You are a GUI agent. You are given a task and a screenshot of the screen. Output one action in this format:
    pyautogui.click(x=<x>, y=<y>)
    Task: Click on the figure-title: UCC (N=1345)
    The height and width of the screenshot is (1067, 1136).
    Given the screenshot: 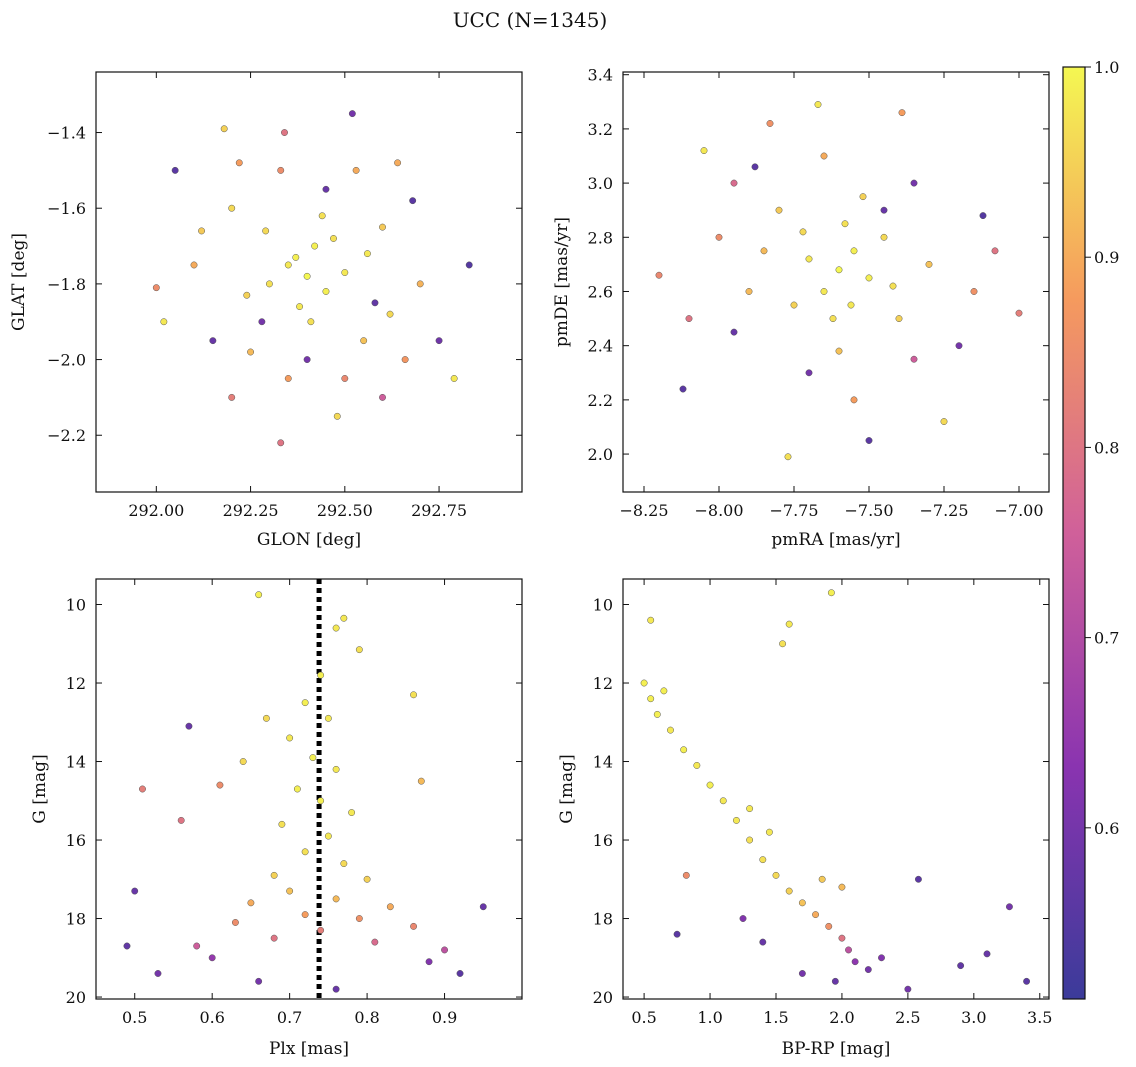 What is the action you would take?
    pyautogui.click(x=530, y=20)
    